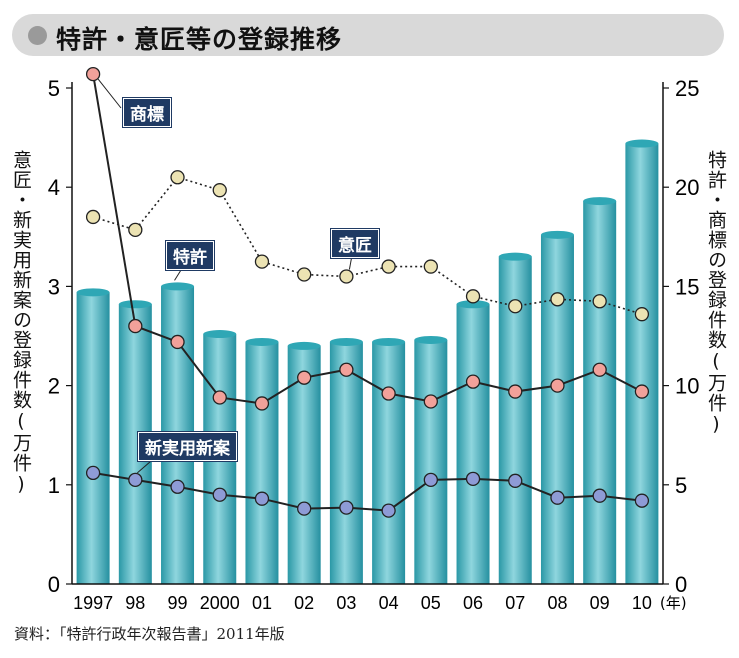 This screenshot has height=658, width=739. Describe the element at coordinates (600, 603) in the screenshot. I see `x-tick-label: 09` at that location.